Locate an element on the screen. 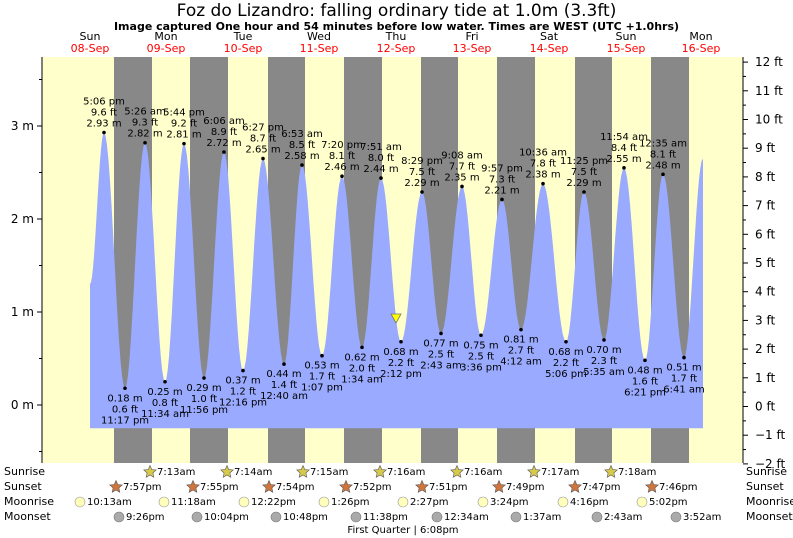  day-date: 11-Sep is located at coordinates (319, 48).